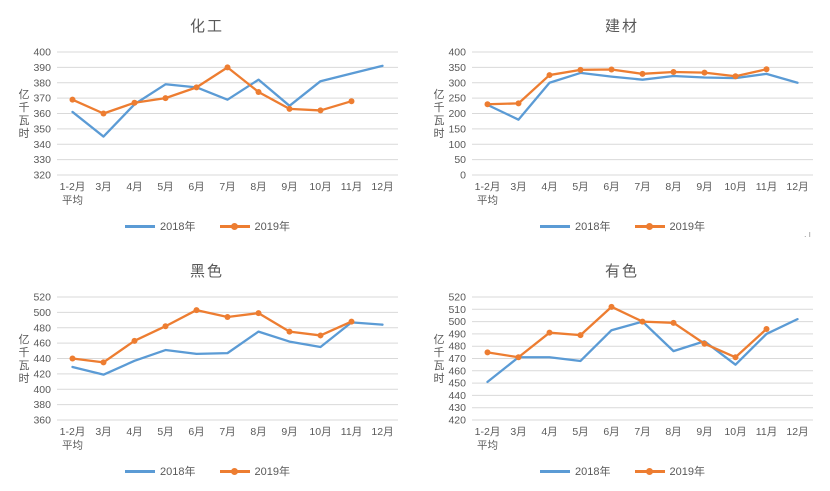 This screenshot has height=491, width=830. I want to click on chart-legend: 2018年 2019年, so click(207, 226).